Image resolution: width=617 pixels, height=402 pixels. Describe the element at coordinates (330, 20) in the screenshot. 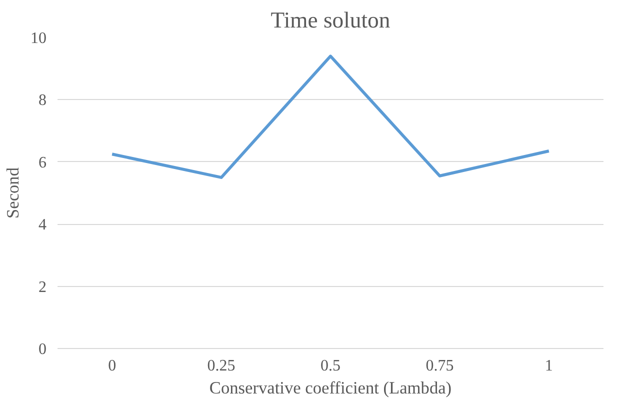

I see `chart-title: Time soluton` at that location.